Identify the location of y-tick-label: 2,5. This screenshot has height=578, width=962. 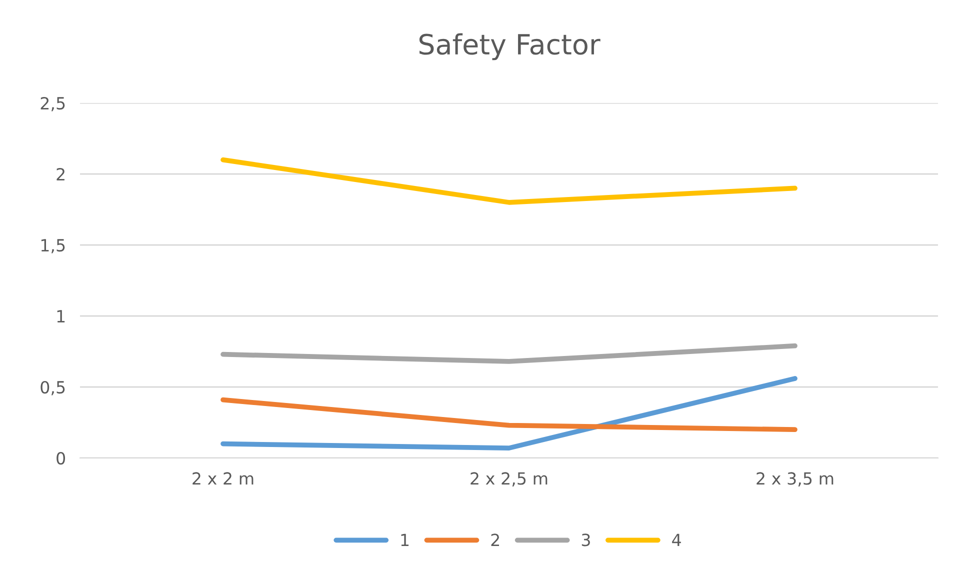
(52, 104).